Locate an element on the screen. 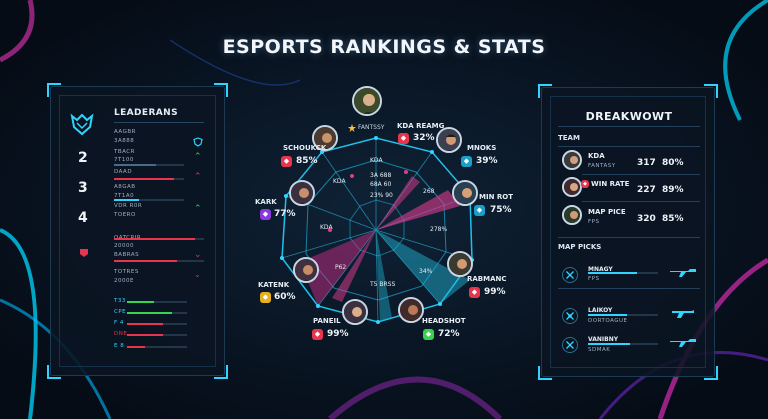  player-name: FANTSSY is located at coordinates (371, 127).